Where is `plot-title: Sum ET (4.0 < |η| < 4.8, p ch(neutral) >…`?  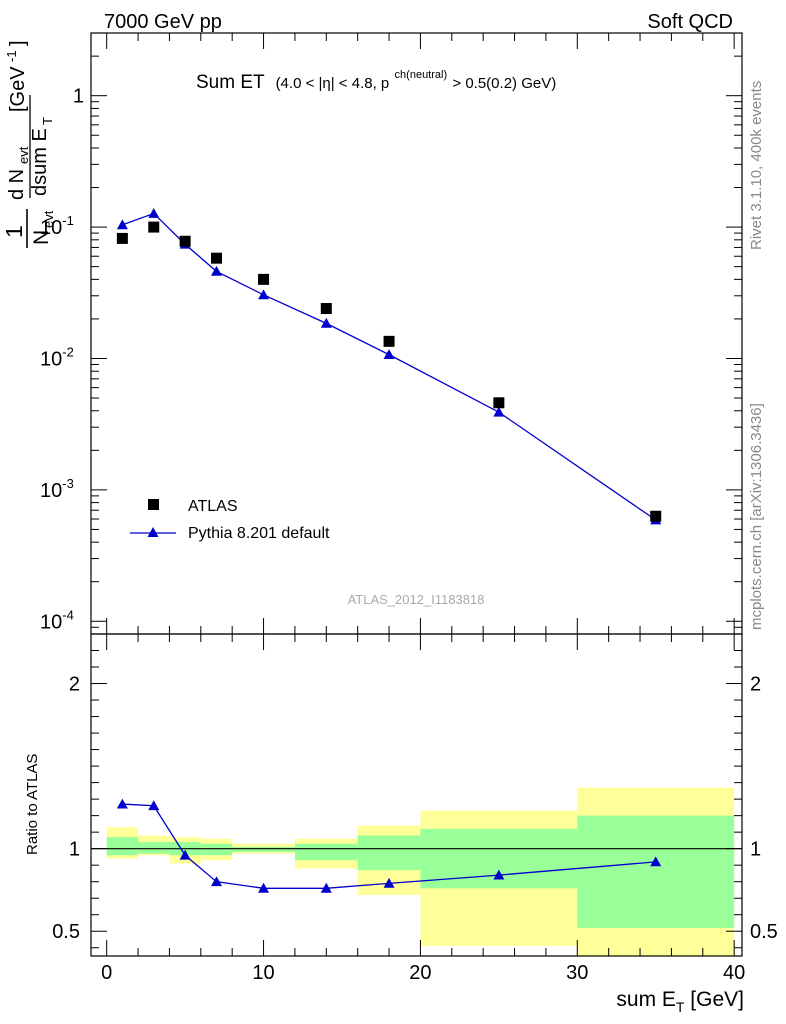
plot-title: Sum ET (4.0 < |η| < 4.8, p ch(neutral) >… is located at coordinates (376, 77).